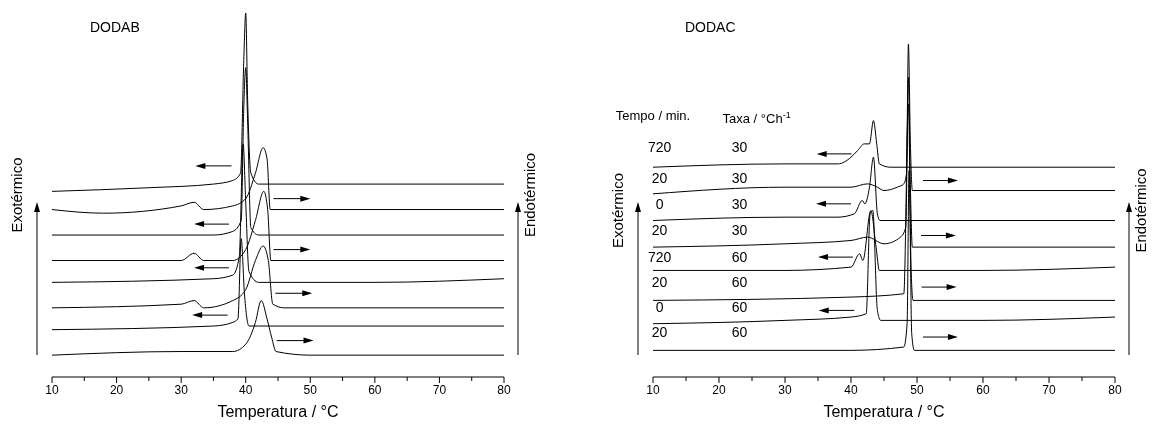 This screenshot has height=429, width=1156. What do you see at coordinates (710, 27) in the screenshot?
I see `chart-title: DODAC` at bounding box center [710, 27].